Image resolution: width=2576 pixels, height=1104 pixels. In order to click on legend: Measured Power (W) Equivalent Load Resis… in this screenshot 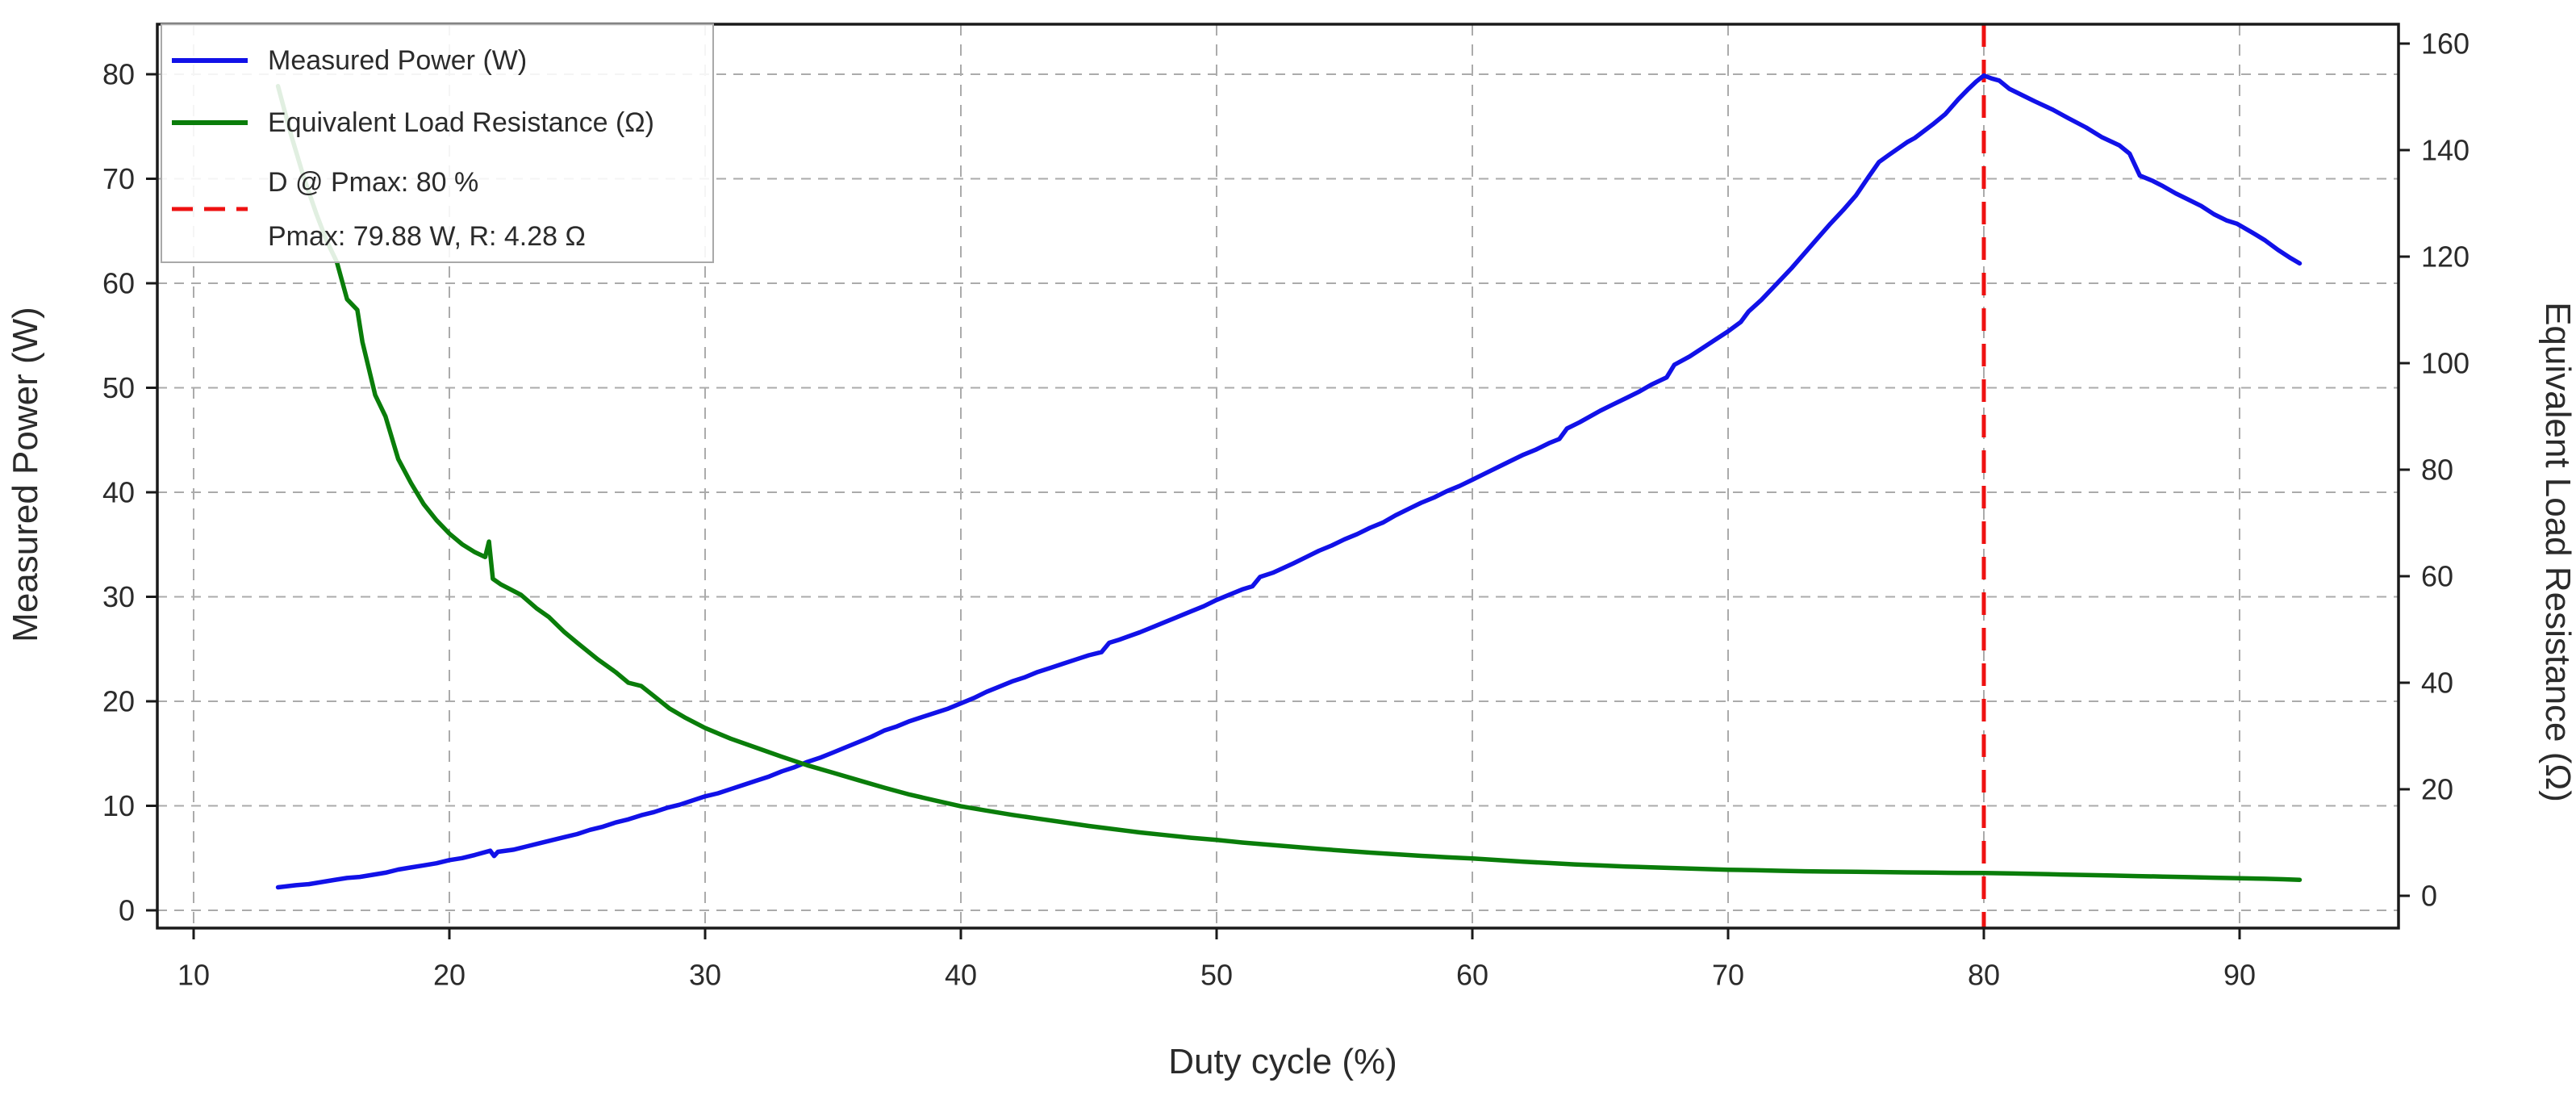, I will do `click(438, 143)`.